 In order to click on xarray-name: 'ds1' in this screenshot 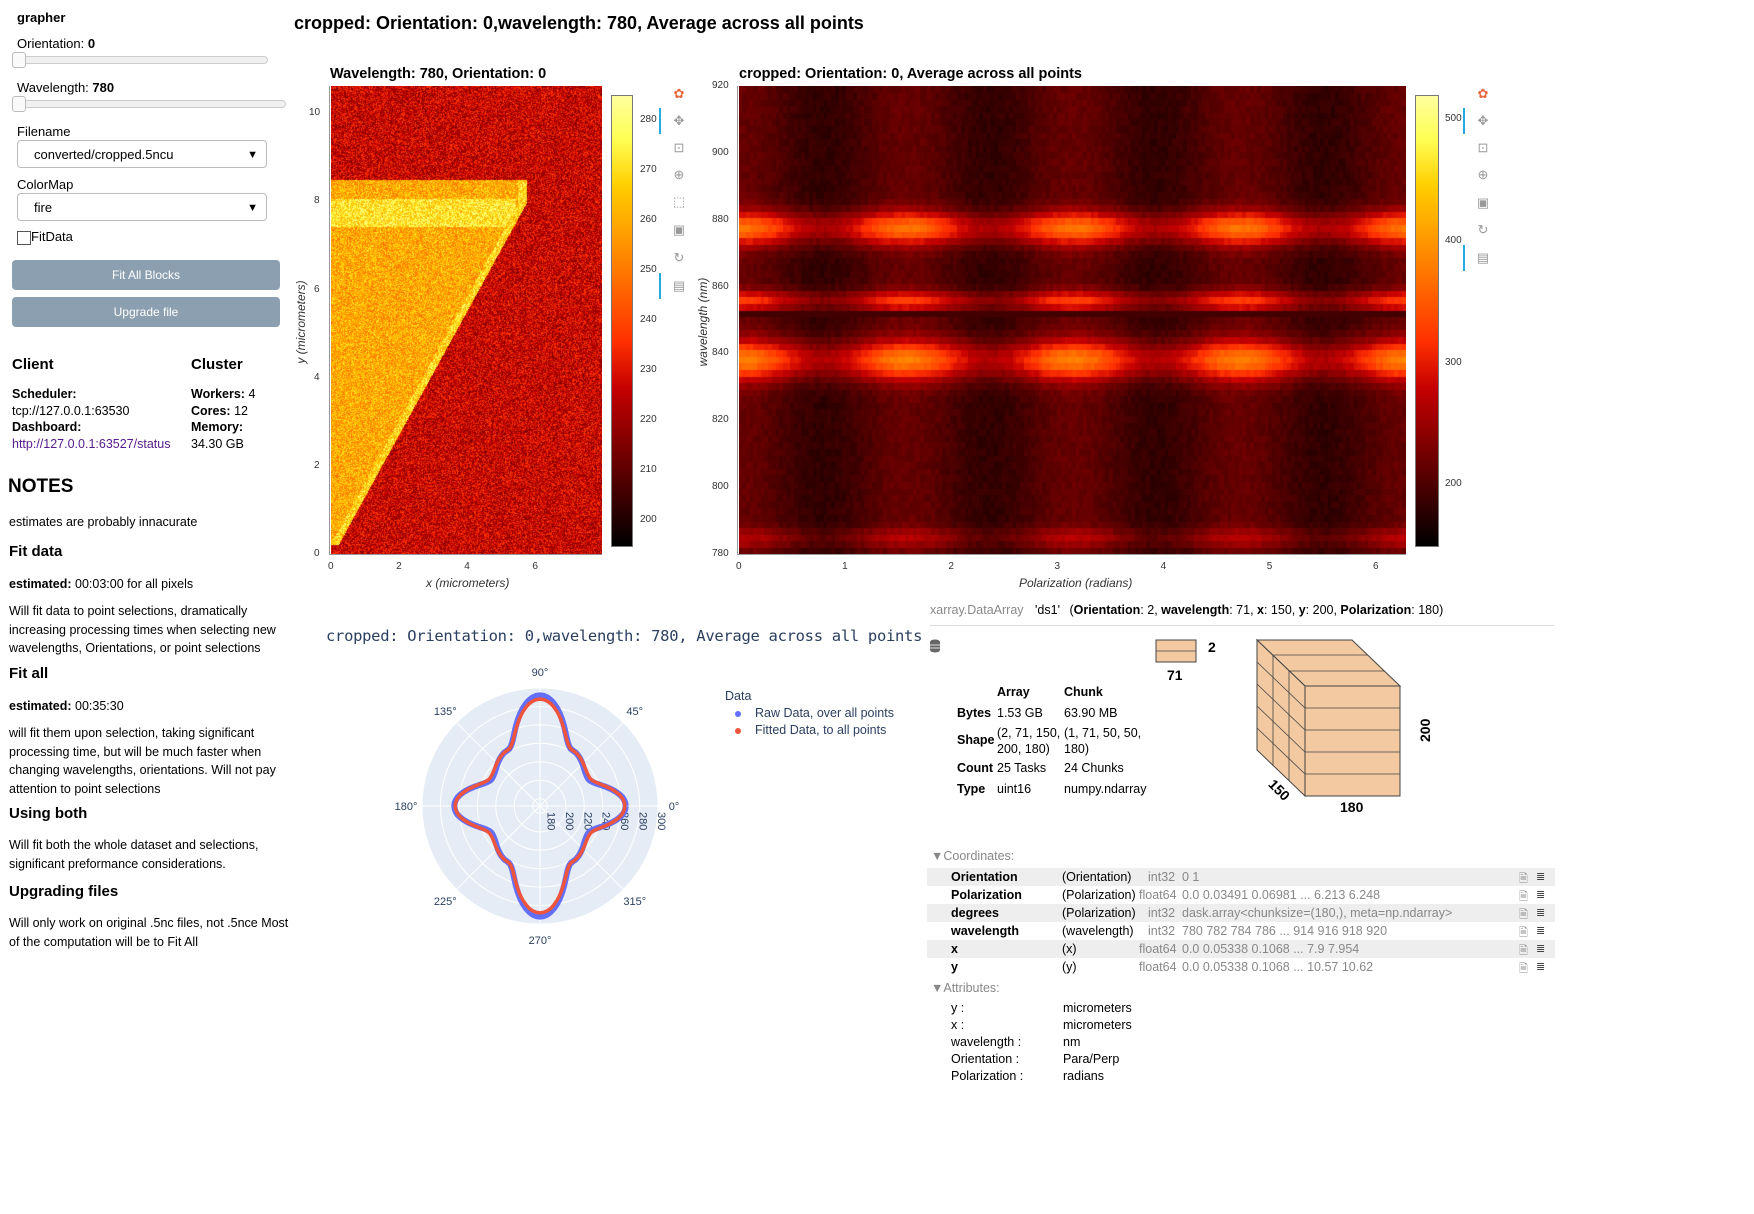, I will do `click(1047, 610)`.